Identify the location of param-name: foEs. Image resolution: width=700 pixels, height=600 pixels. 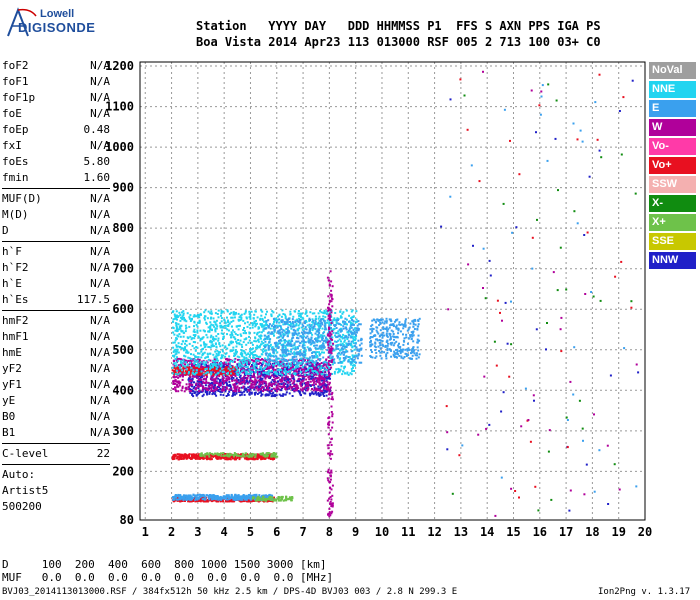
(15, 161).